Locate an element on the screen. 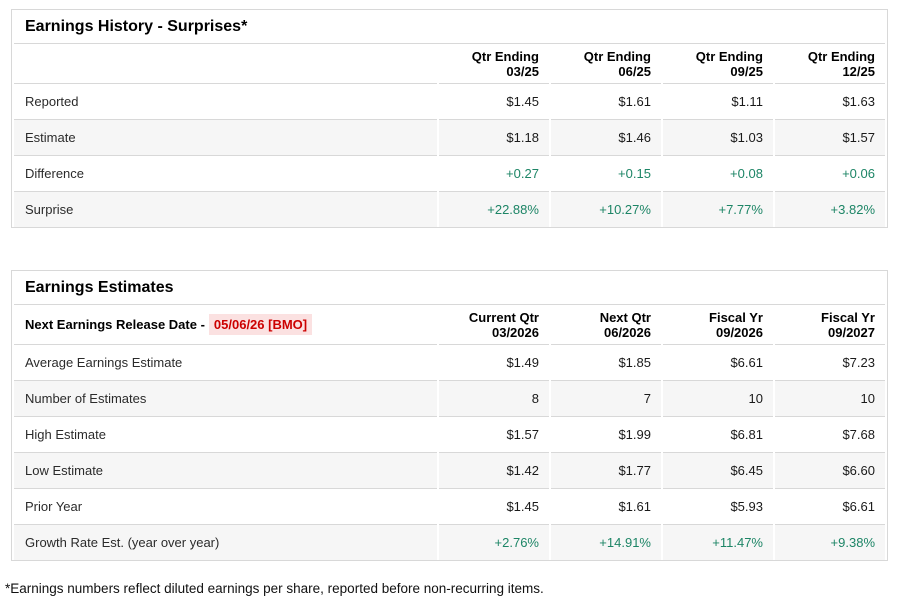 Image resolution: width=902 pixels, height=596 pixels. cell-value: $1.77 is located at coordinates (605, 471).